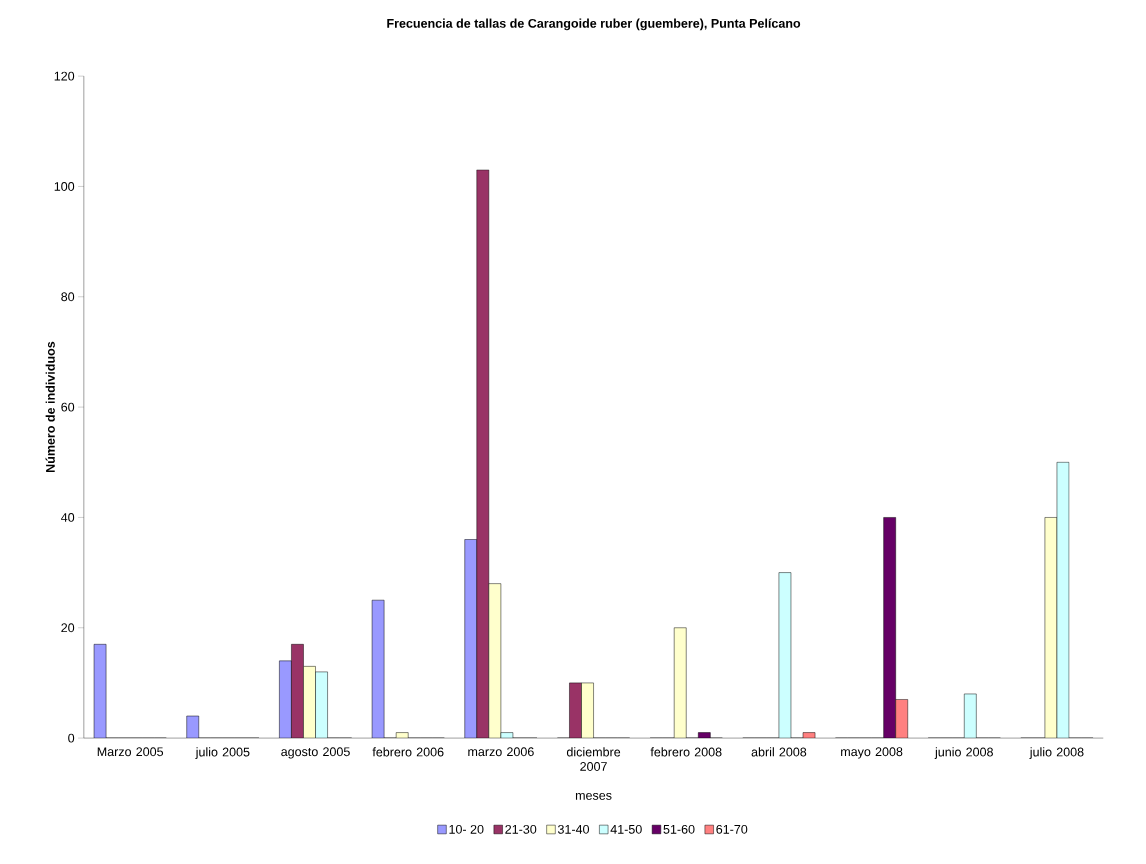 The image size is (1146, 864). What do you see at coordinates (50, 406) in the screenshot?
I see `y-axis-title: Número de individuos` at bounding box center [50, 406].